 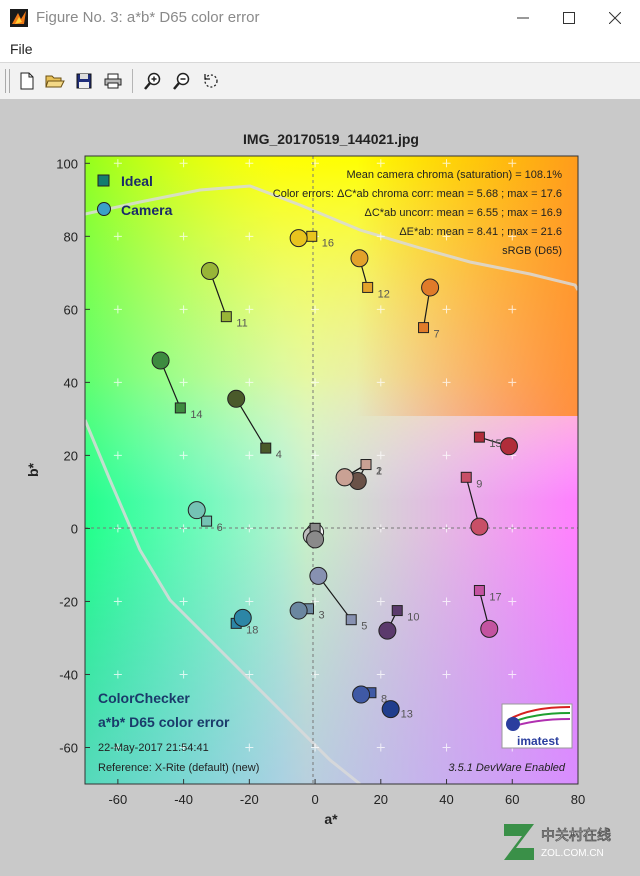 What do you see at coordinates (74, 528) in the screenshot?
I see `y-tick-label: 0` at bounding box center [74, 528].